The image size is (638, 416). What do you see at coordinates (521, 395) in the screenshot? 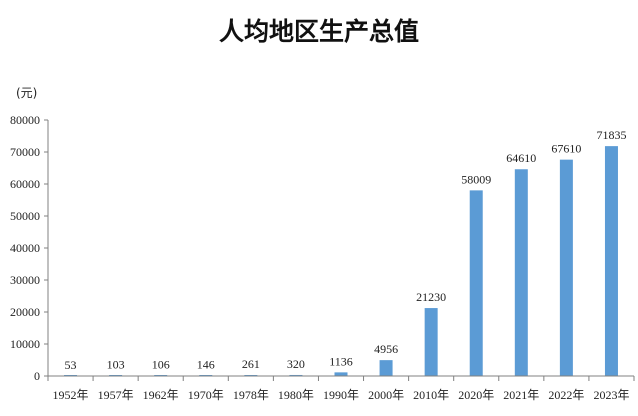
I see `x-tick-label: 2021年` at bounding box center [521, 395].